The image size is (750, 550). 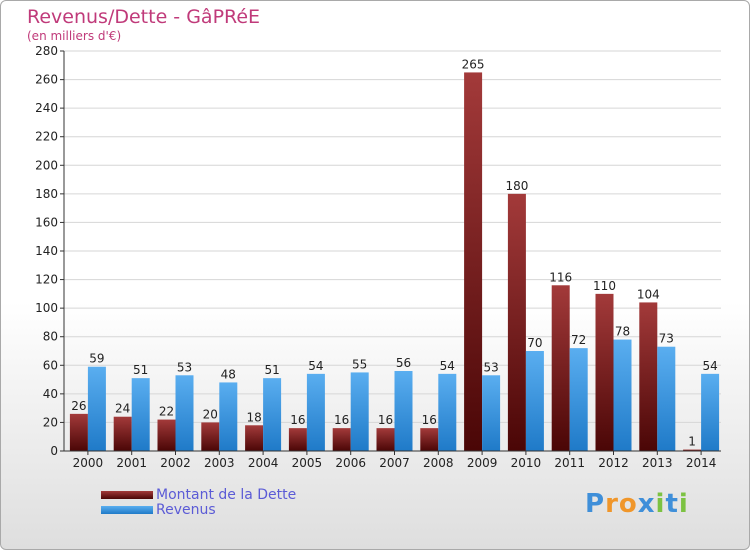 What do you see at coordinates (127, 510) in the screenshot?
I see `legend-swatch-revenus` at bounding box center [127, 510].